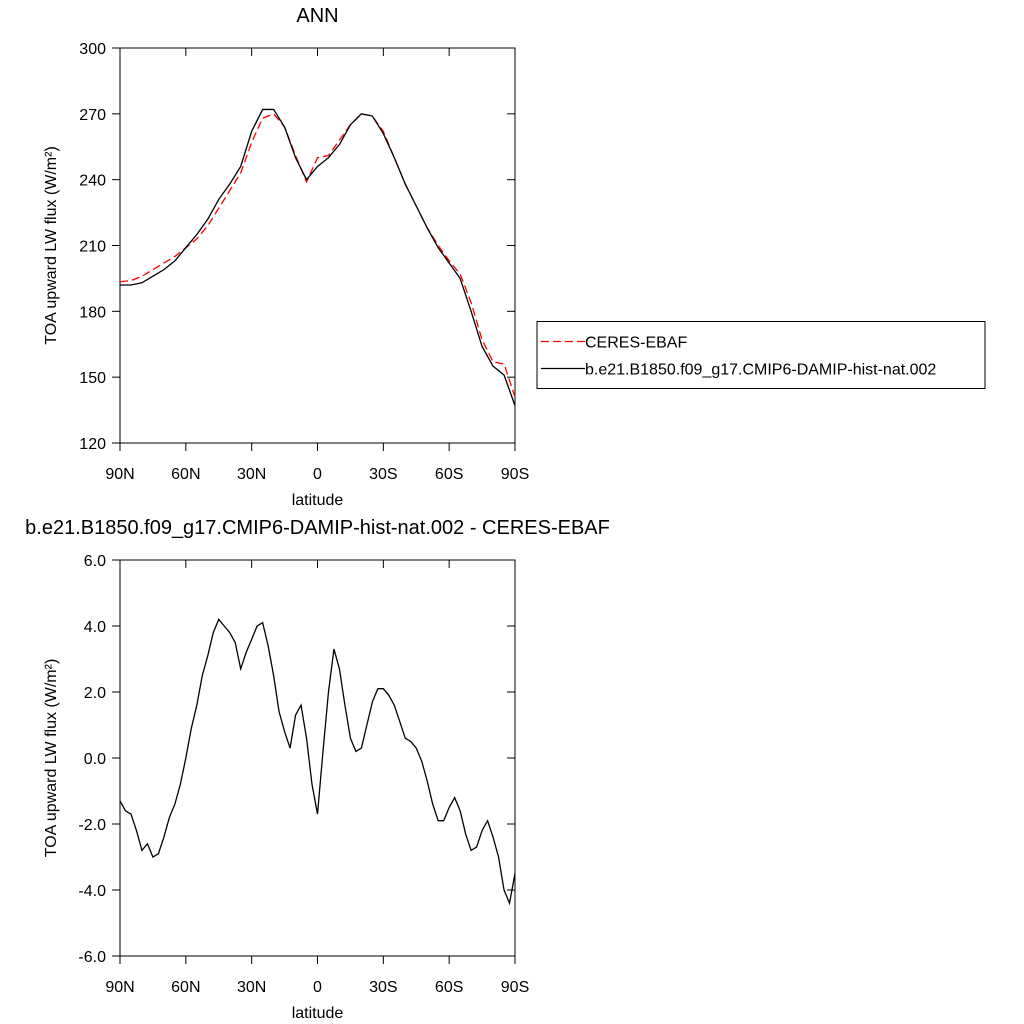  I want to click on legend-label: CERES-EBAF, so click(636, 343).